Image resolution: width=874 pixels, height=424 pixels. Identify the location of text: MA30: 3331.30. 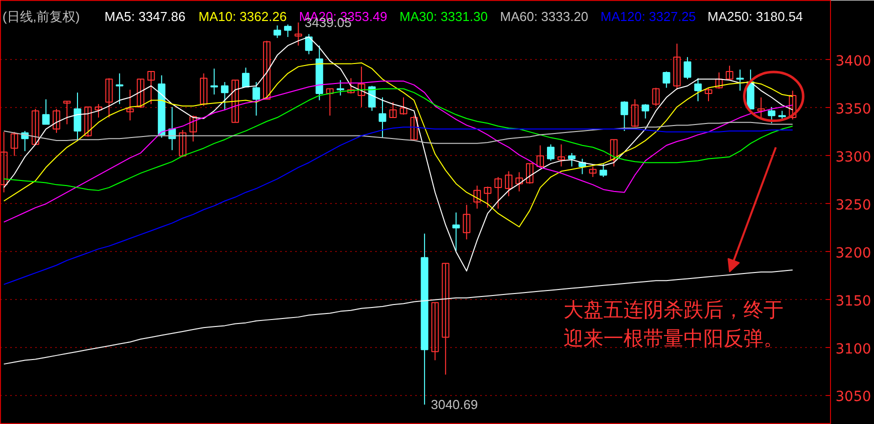
(444, 16).